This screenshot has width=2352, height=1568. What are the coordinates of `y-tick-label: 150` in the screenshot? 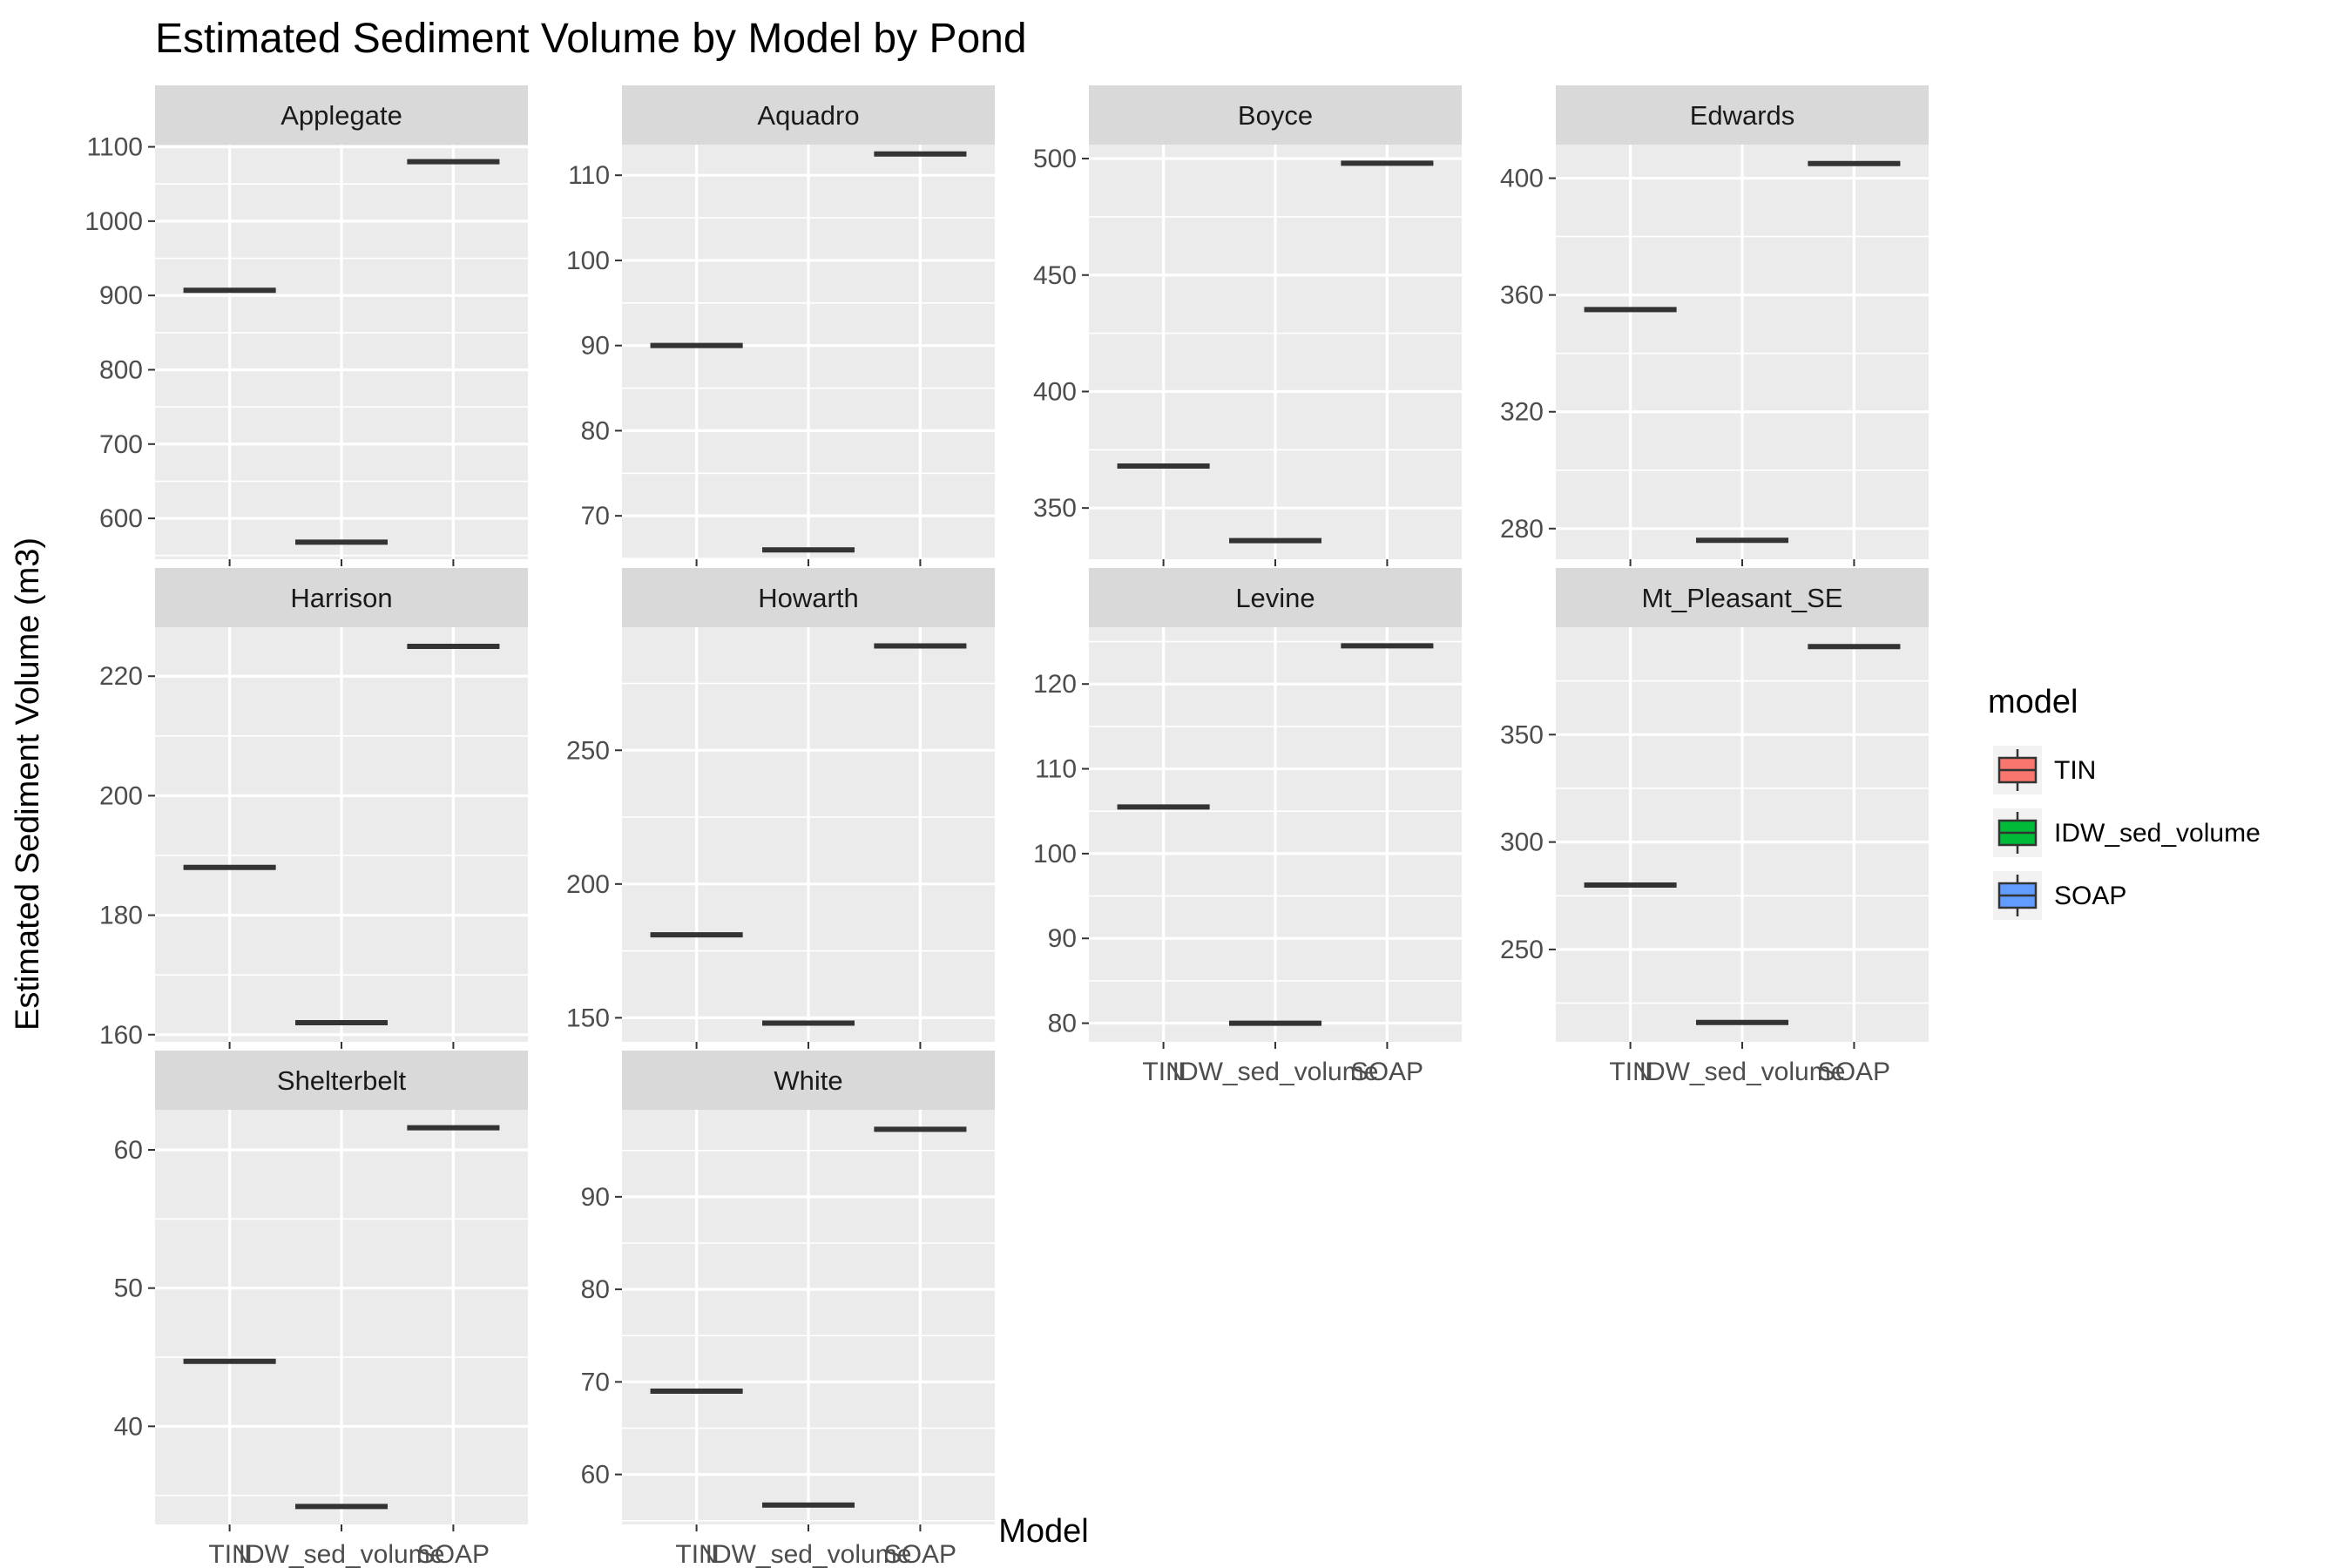 It's located at (588, 1018).